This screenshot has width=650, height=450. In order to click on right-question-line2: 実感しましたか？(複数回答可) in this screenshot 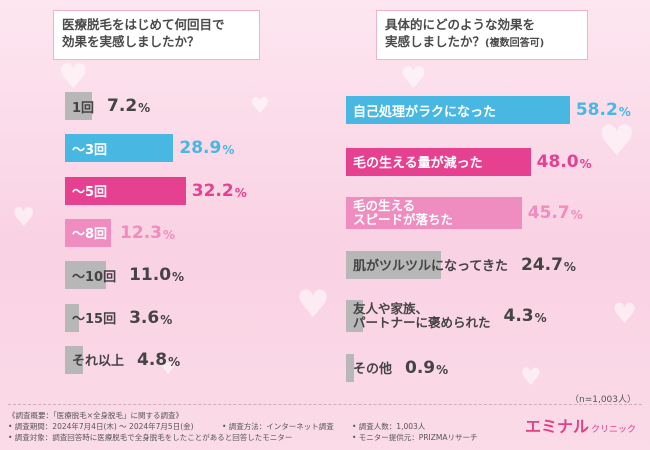, I will do `click(482, 42)`.